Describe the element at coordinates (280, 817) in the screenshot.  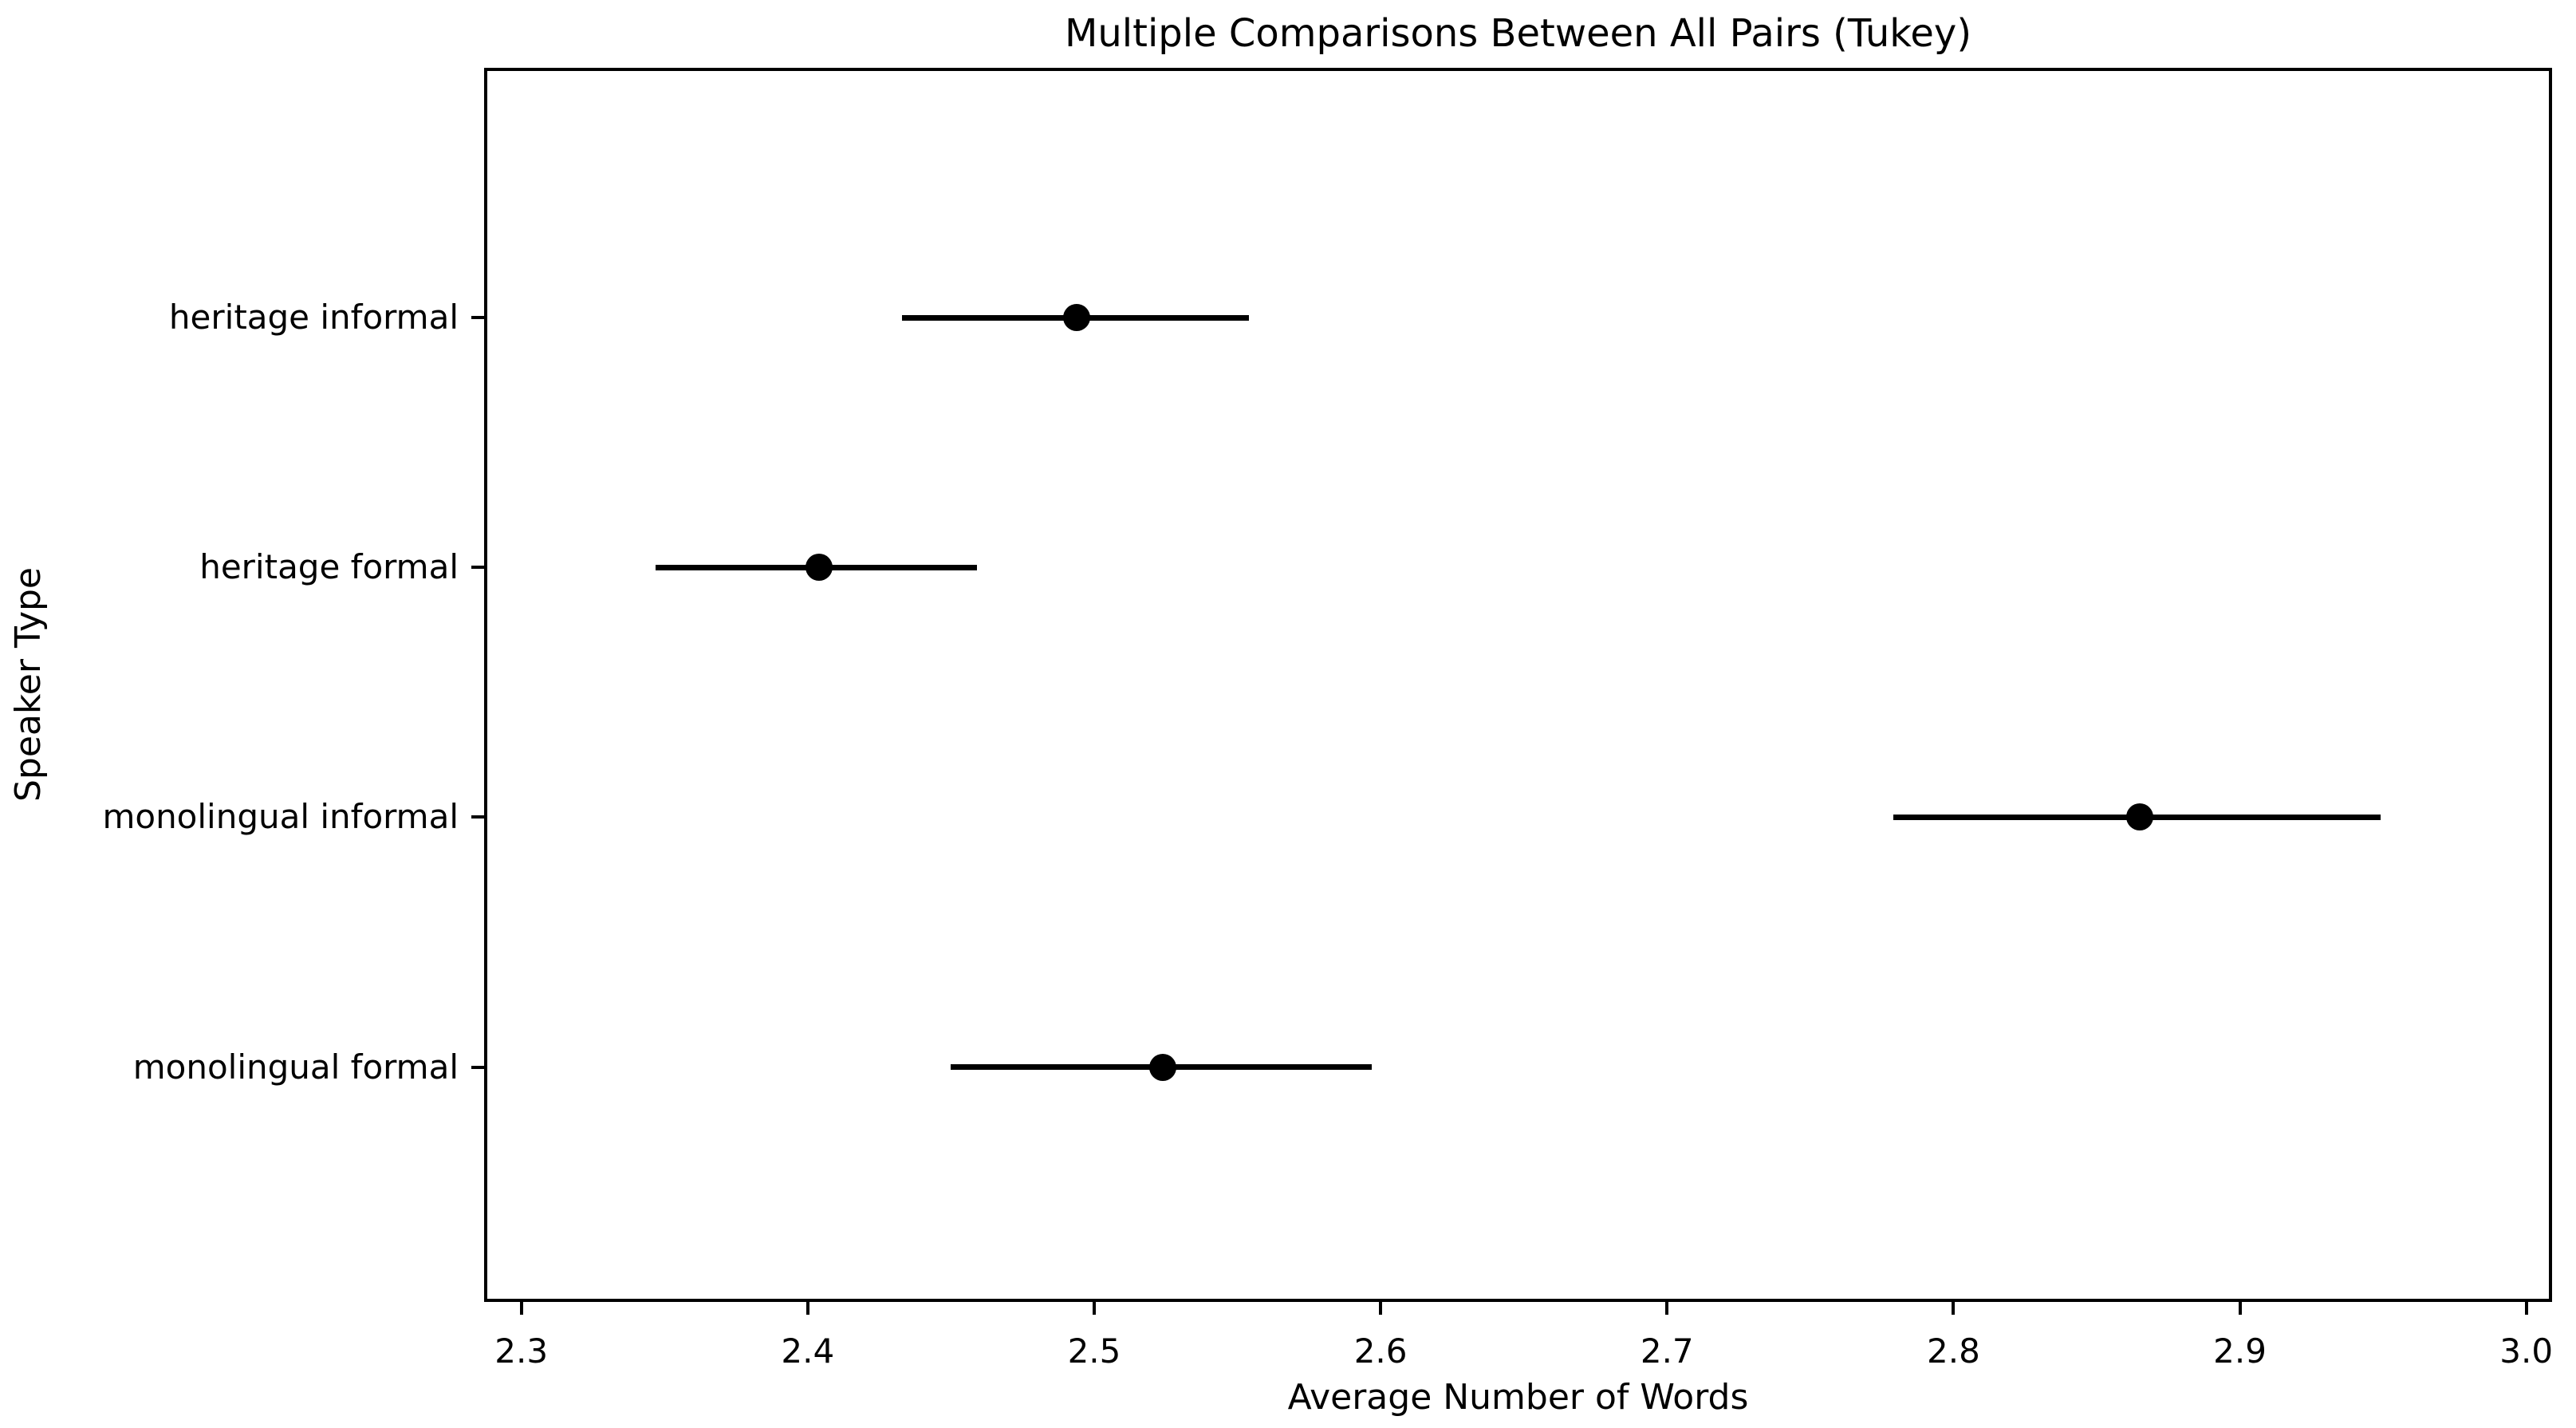
I see `y-tick-label: monolingual informal` at that location.